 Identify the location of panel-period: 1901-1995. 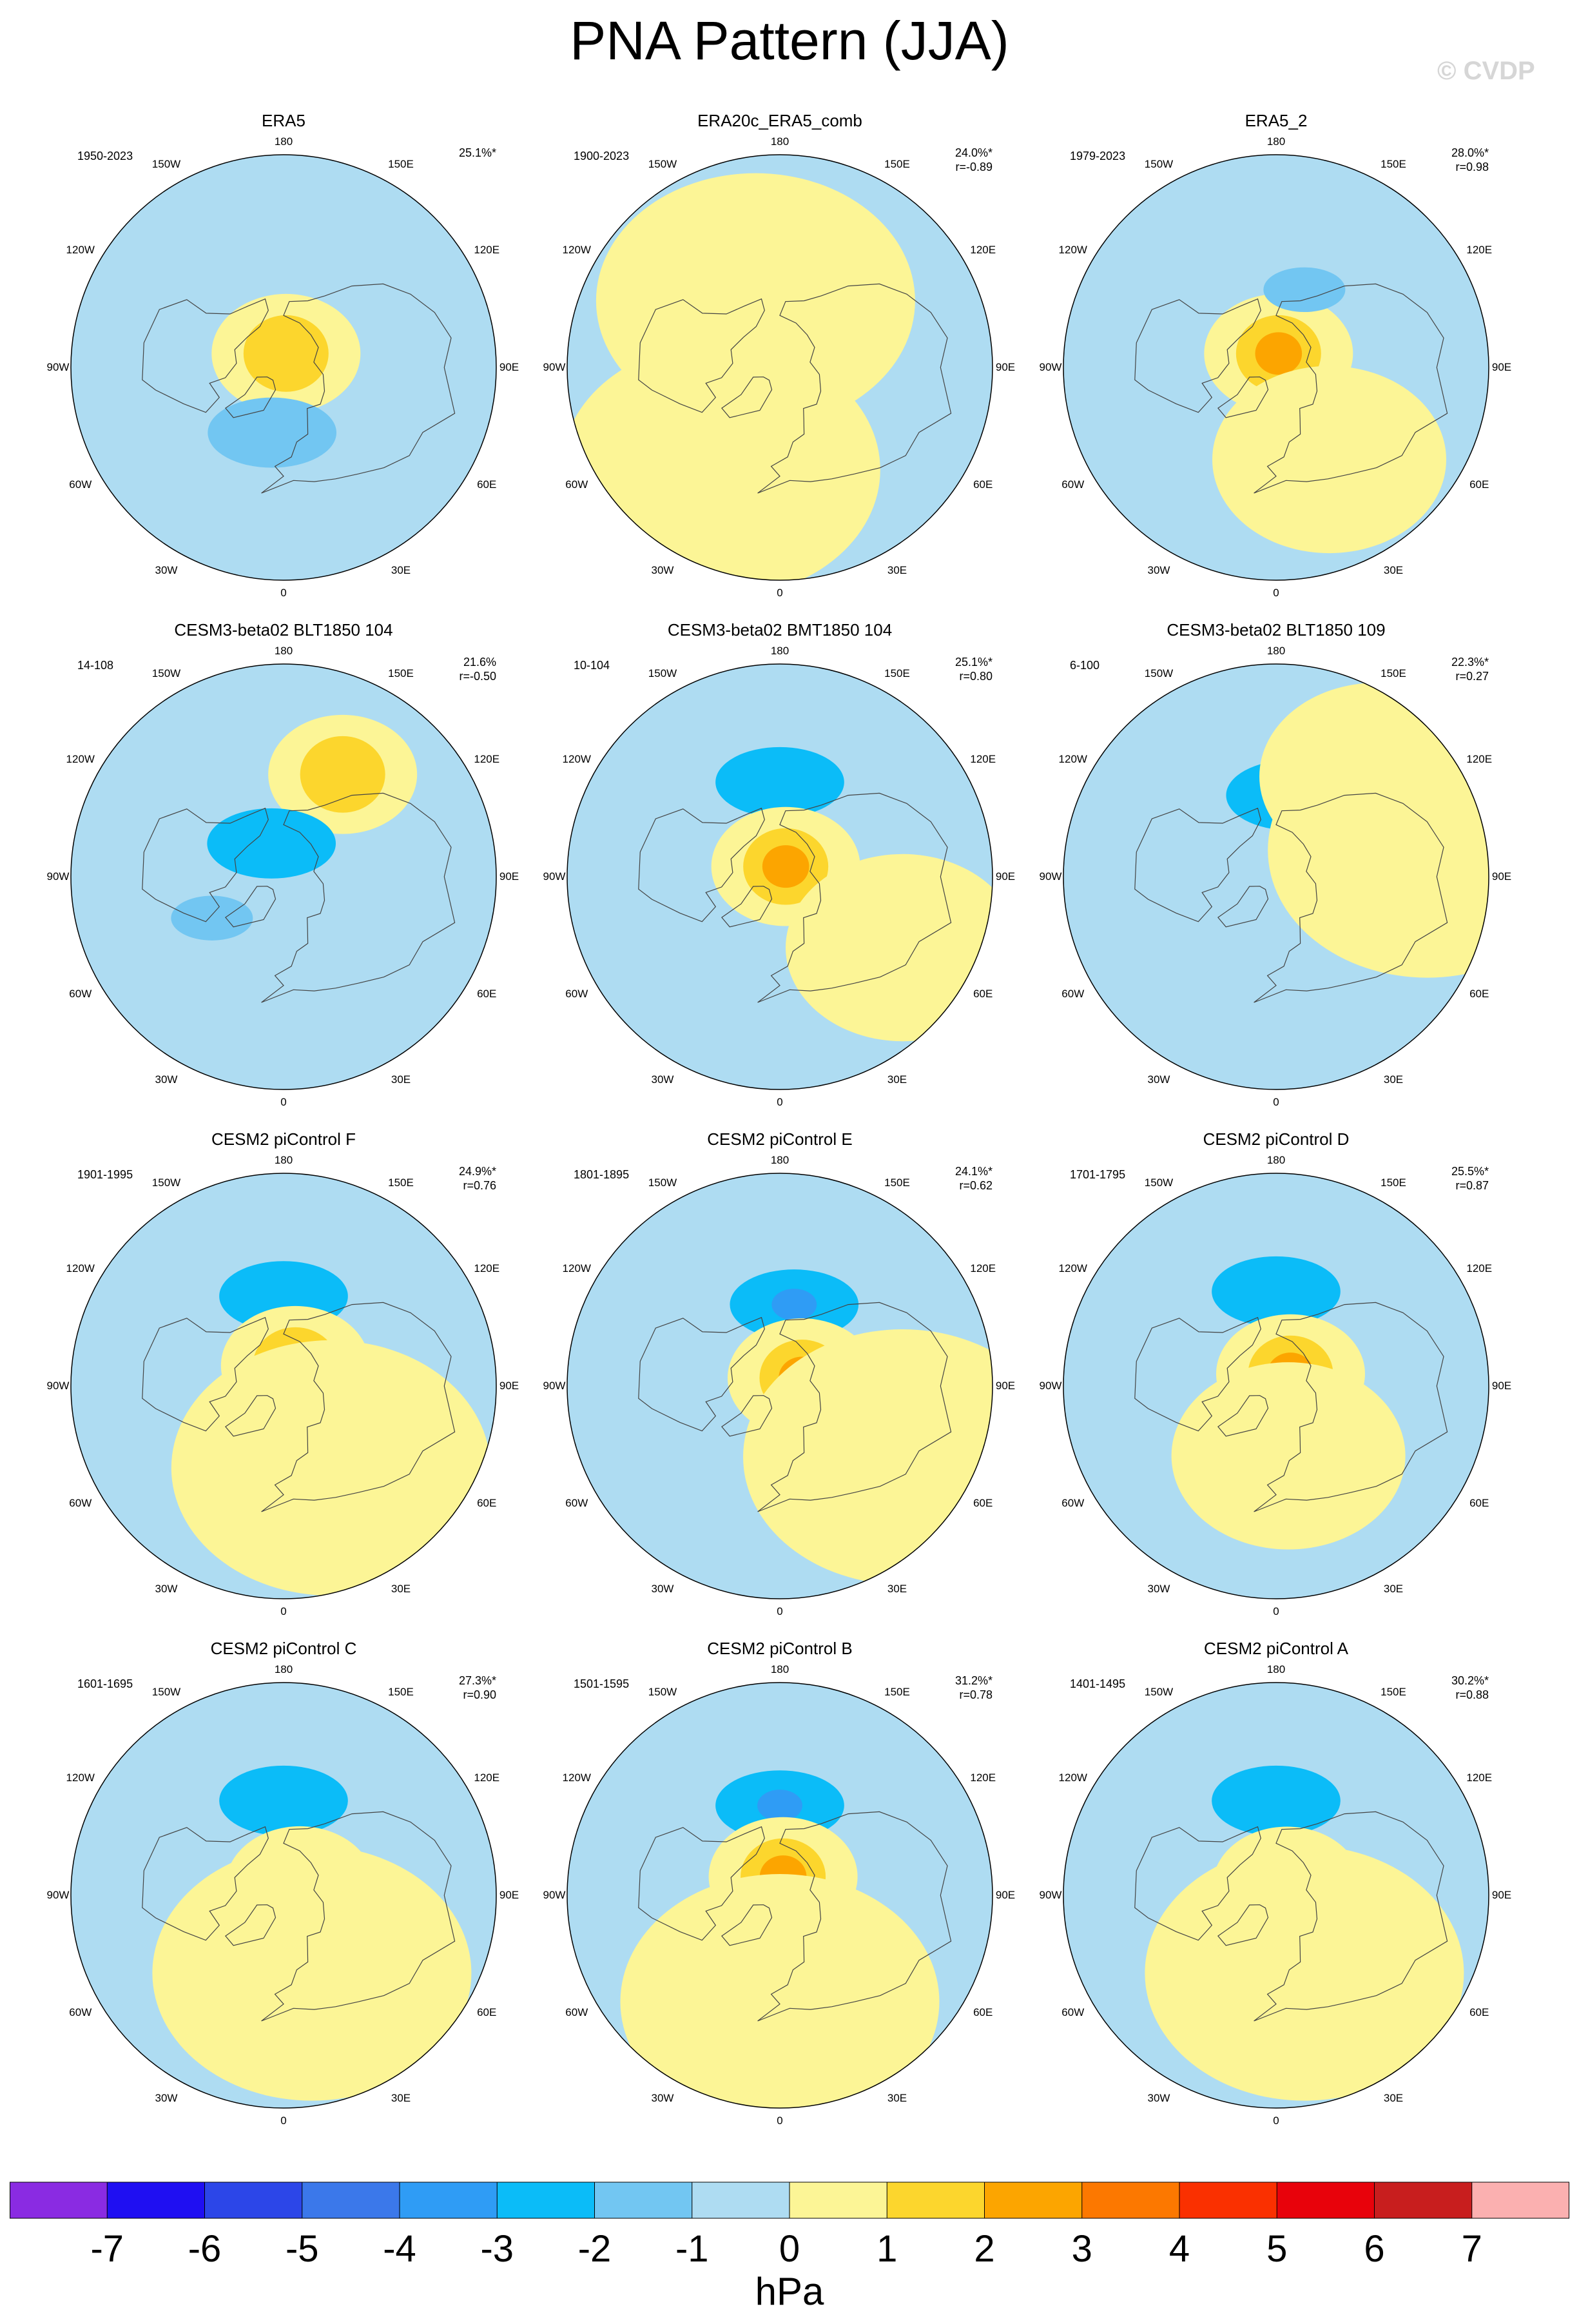
(105, 1174).